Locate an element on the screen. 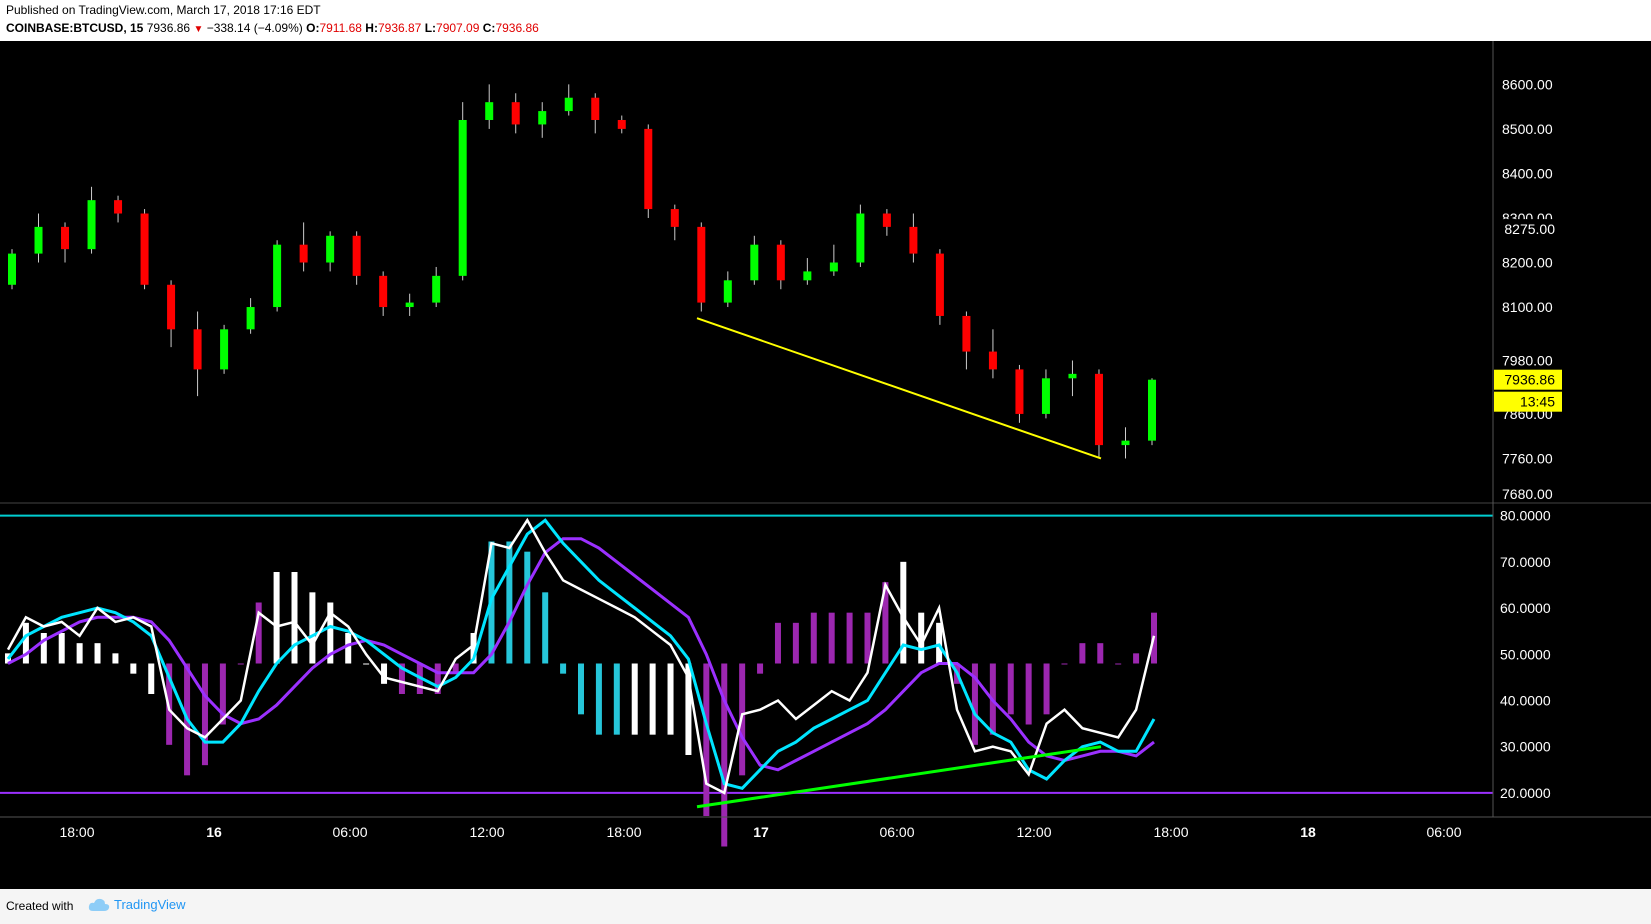  countdown-label: 13:45 is located at coordinates (1537, 402).